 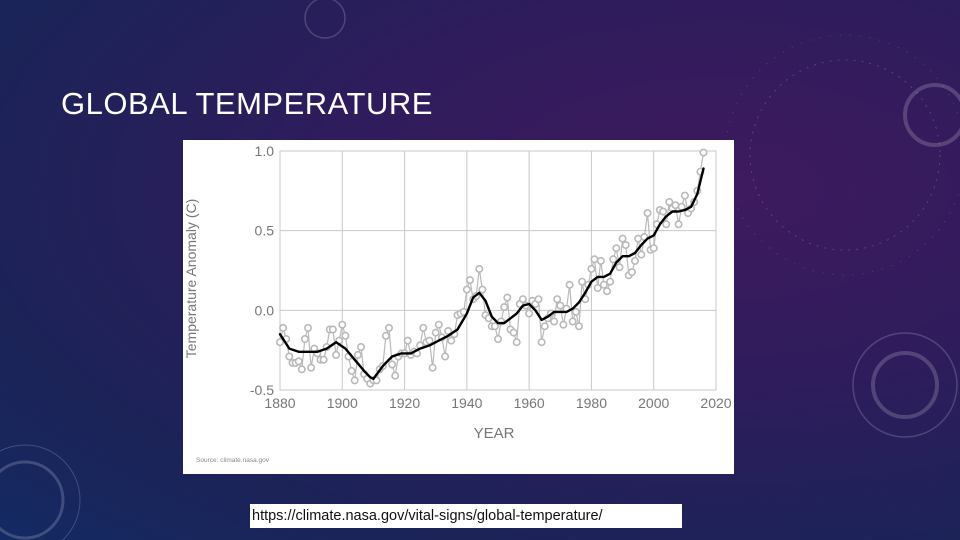 What do you see at coordinates (265, 310) in the screenshot?
I see `y-tick-label: 0.0` at bounding box center [265, 310].